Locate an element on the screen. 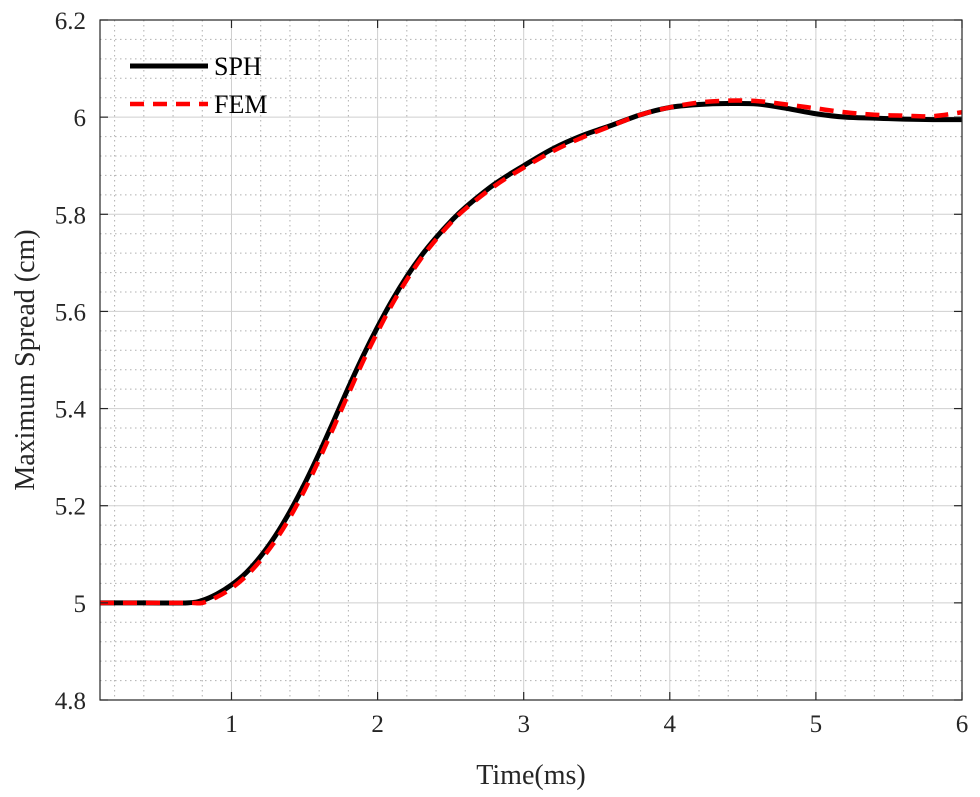  y-tick-label: 4.8 is located at coordinates (70, 701).